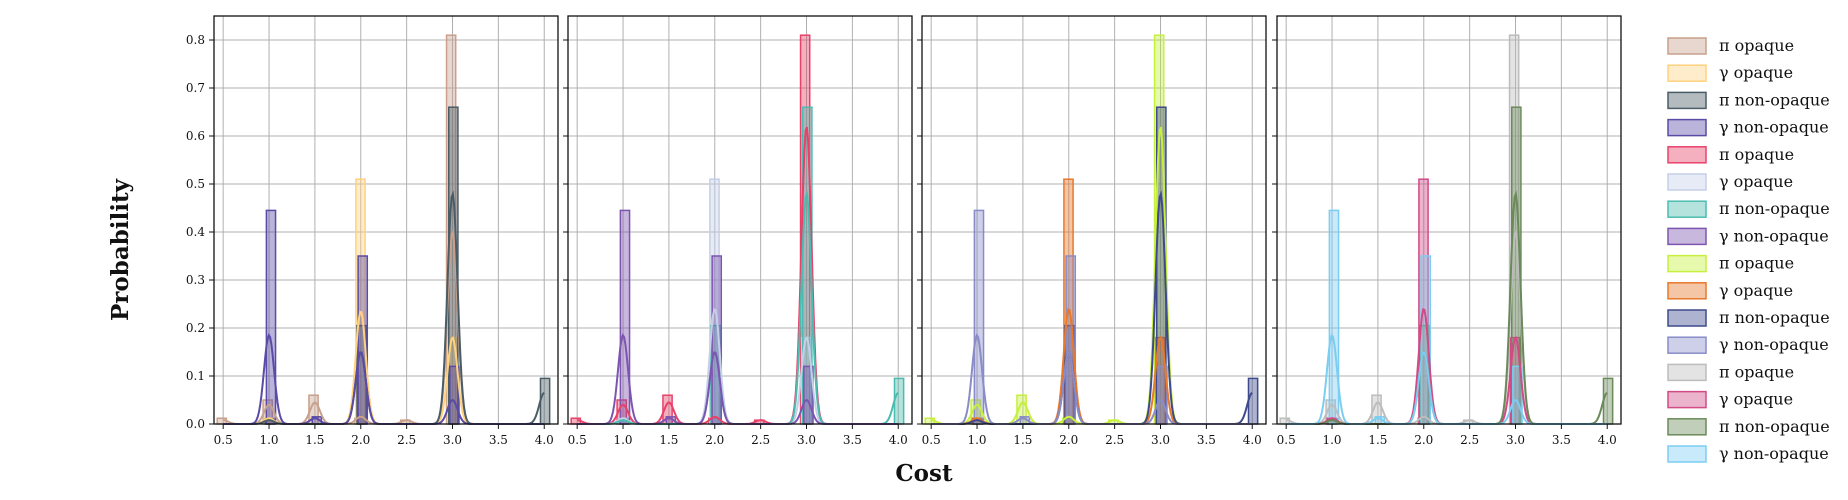 The height and width of the screenshot is (500, 1848). Describe the element at coordinates (195, 232) in the screenshot. I see `y-tick-label: 0.4` at that location.